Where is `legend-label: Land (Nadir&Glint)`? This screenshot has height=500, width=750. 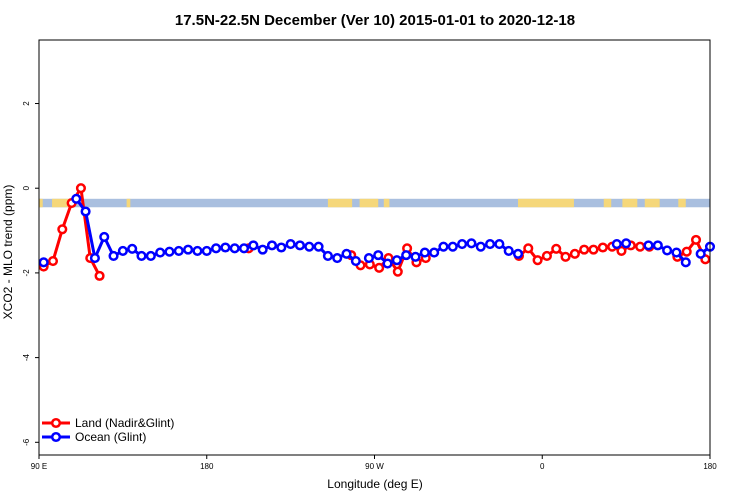
legend-label: Land (Nadir&Glint) is located at coordinates (124, 423).